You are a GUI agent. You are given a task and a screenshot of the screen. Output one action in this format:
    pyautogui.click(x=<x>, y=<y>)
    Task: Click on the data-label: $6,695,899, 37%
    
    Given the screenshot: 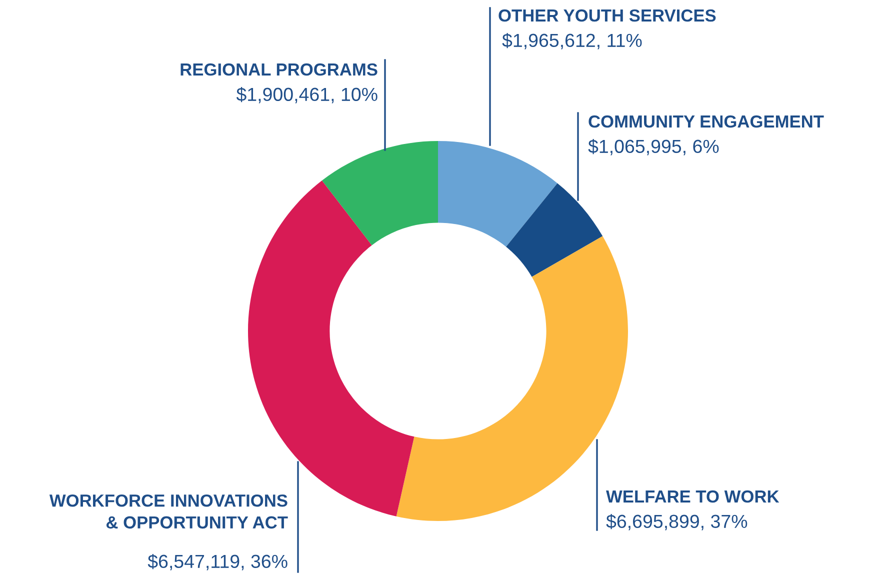 What is the action you would take?
    pyautogui.click(x=677, y=522)
    